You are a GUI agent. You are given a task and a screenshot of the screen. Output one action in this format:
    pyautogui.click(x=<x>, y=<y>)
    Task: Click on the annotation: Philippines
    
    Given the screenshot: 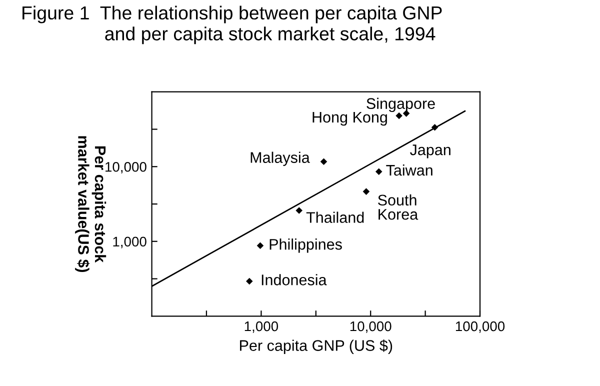 What is the action you would take?
    pyautogui.click(x=306, y=245)
    